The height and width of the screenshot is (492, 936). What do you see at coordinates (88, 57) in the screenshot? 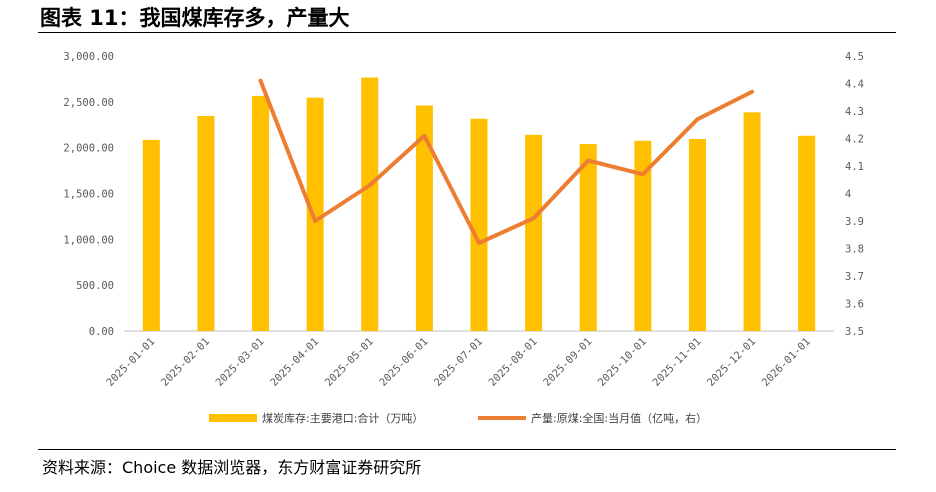
I see `y-left-tick-label: 3,000.00` at bounding box center [88, 57].